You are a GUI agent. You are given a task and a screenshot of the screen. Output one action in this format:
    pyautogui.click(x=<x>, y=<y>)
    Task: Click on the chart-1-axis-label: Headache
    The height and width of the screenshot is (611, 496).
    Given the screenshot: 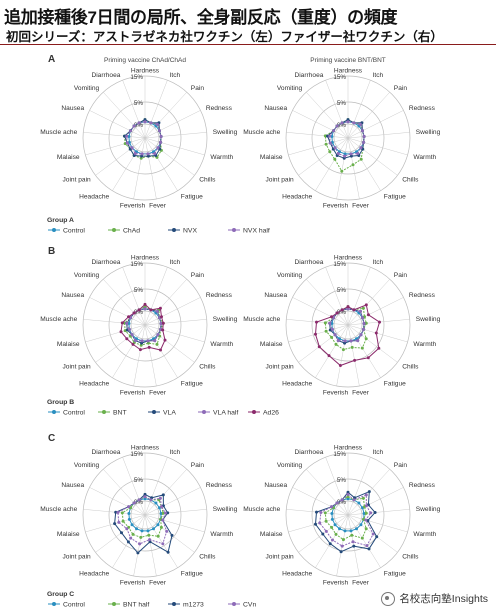 What is the action you would take?
    pyautogui.click(x=94, y=196)
    